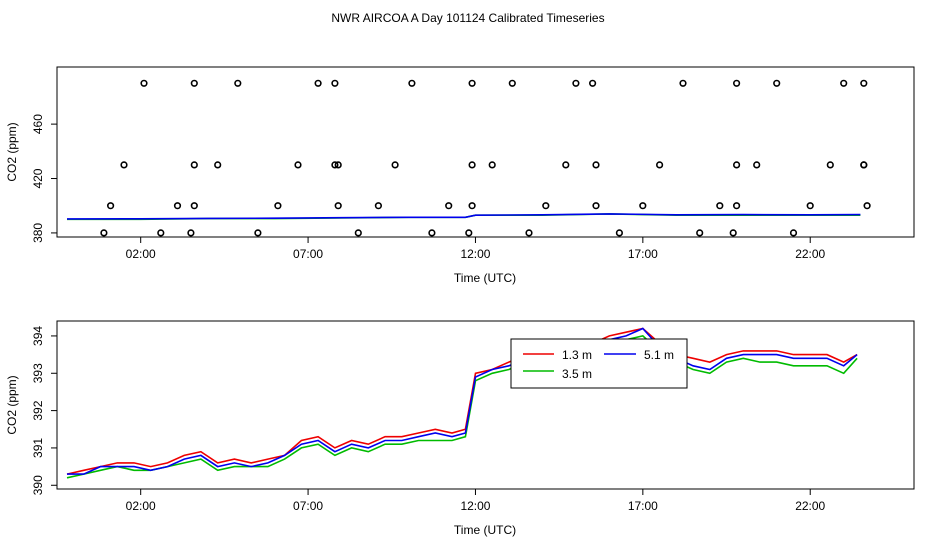 The height and width of the screenshot is (540, 936). I want to click on series-line, so click(463, 216).